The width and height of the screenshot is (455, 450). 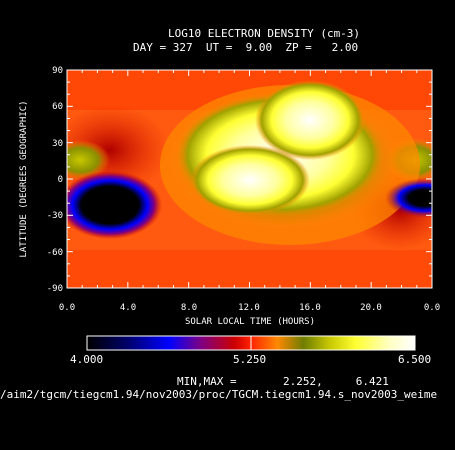 I want to click on x-tick-label: 16.0, so click(x=310, y=308).